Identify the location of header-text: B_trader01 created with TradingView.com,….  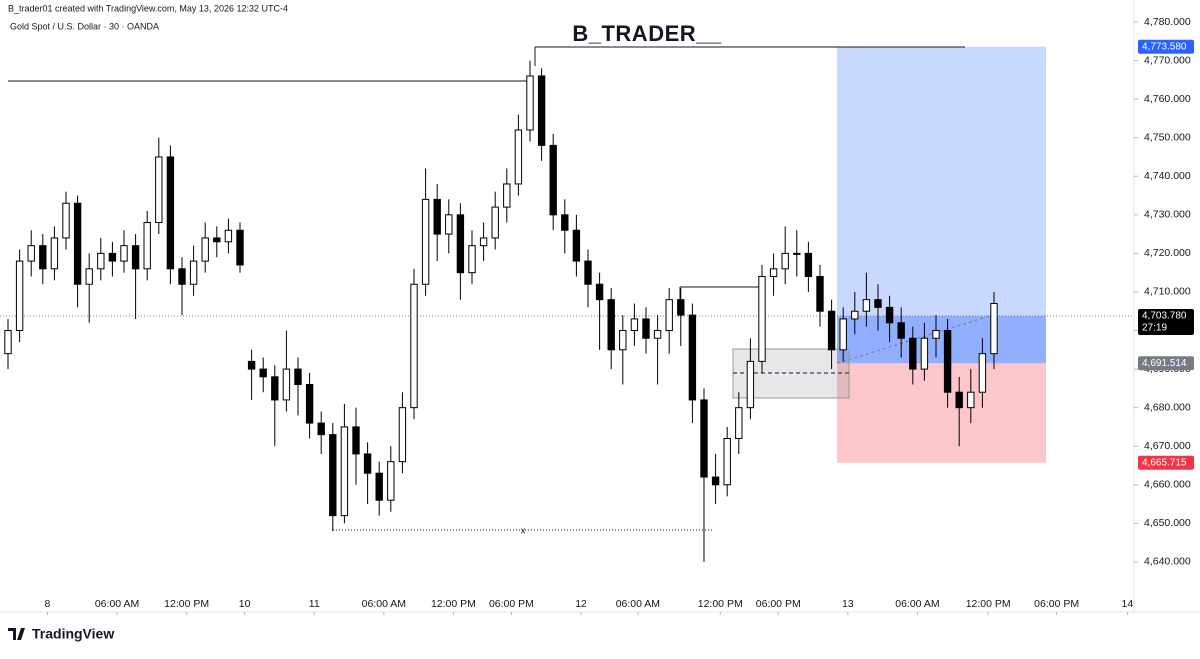
(148, 8).